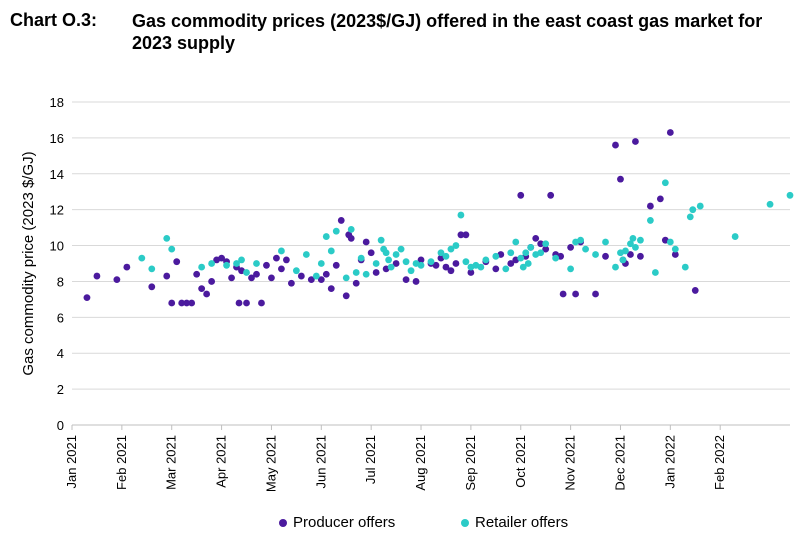 This screenshot has height=543, width=798. What do you see at coordinates (57, 174) in the screenshot?
I see `y-tick-label: 14` at bounding box center [57, 174].